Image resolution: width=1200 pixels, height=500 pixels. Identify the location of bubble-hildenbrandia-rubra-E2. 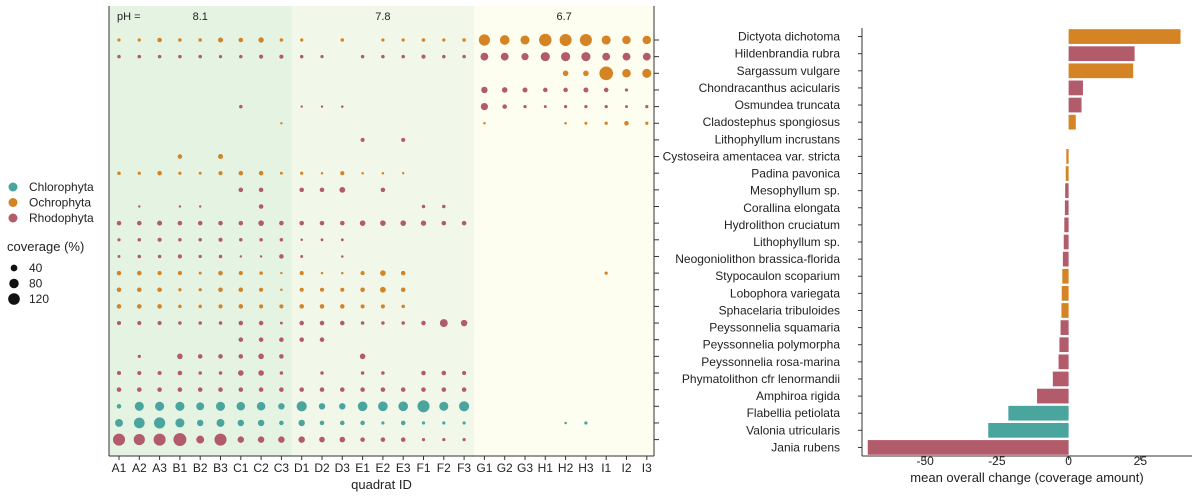
(383, 56).